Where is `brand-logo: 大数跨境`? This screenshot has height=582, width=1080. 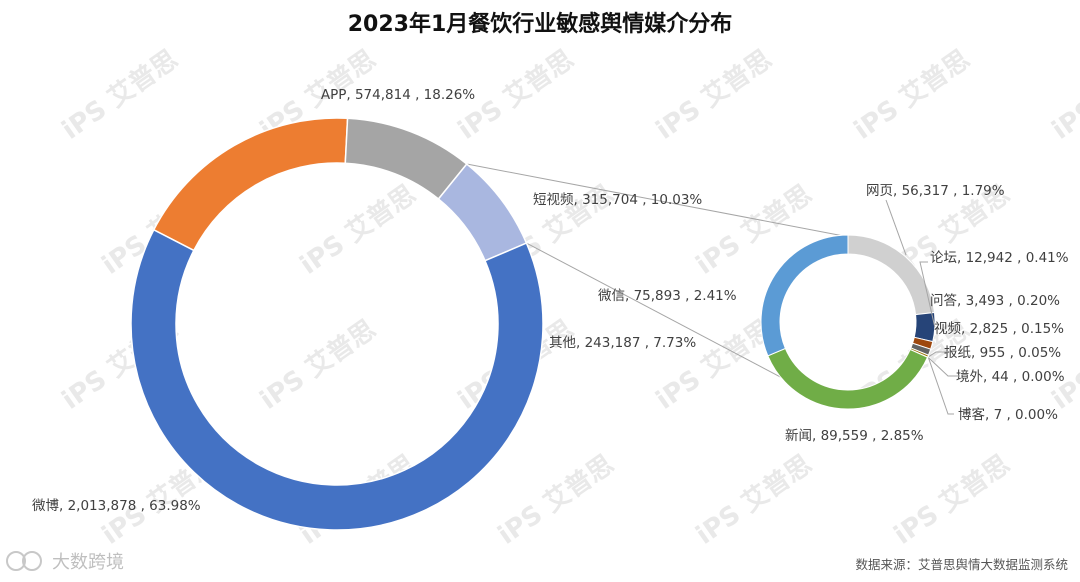
brand-logo: 大数跨境 is located at coordinates (65, 562).